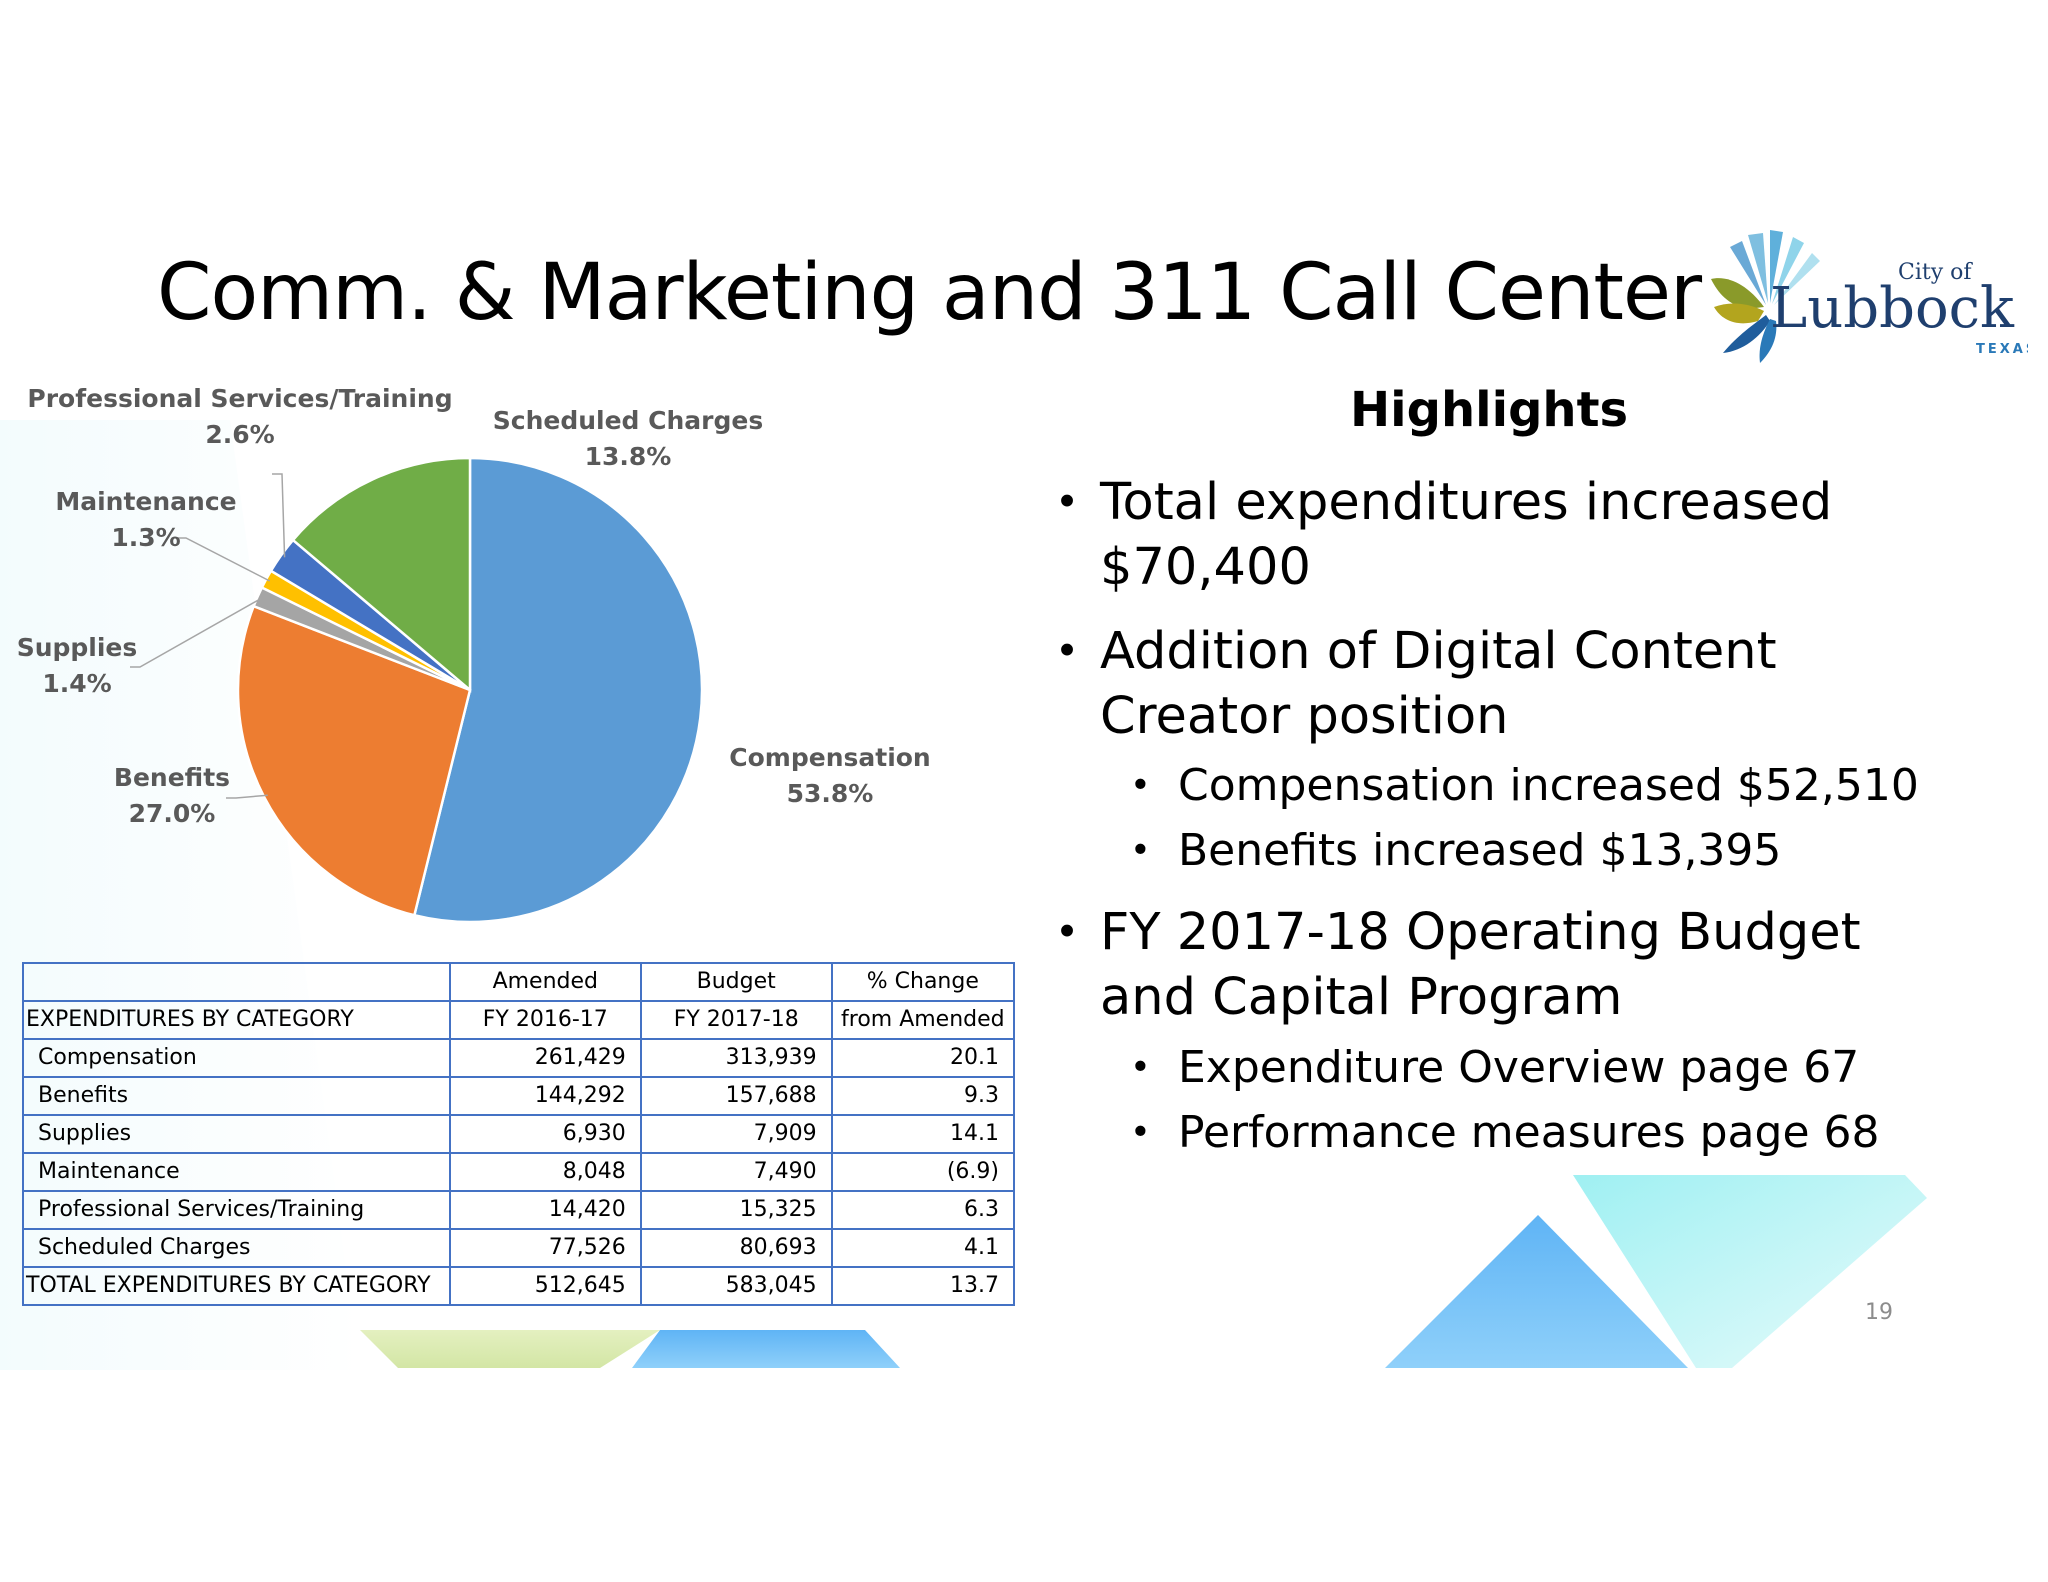 The height and width of the screenshot is (1582, 2048). I want to click on label-professional-services-value: 2.6%, so click(239, 434).